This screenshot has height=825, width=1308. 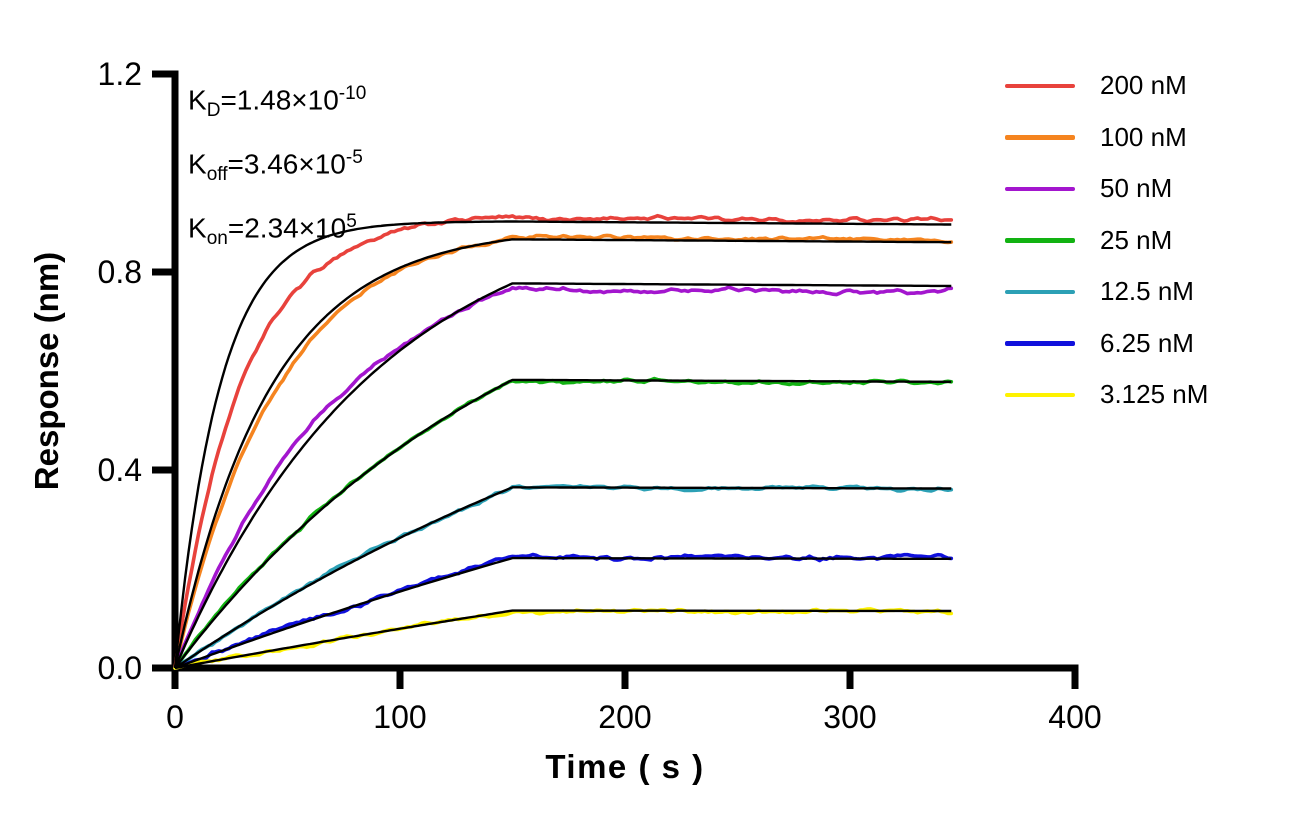 What do you see at coordinates (175, 717) in the screenshot?
I see `x-tick-label: 0` at bounding box center [175, 717].